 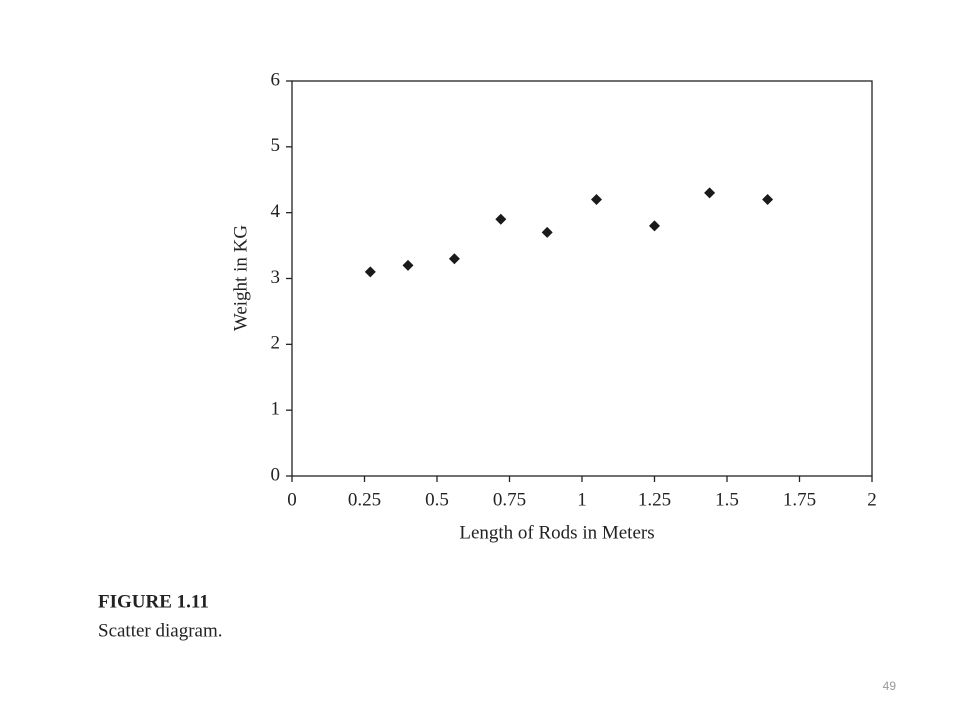 I want to click on y-tick-label: 2, so click(x=276, y=343).